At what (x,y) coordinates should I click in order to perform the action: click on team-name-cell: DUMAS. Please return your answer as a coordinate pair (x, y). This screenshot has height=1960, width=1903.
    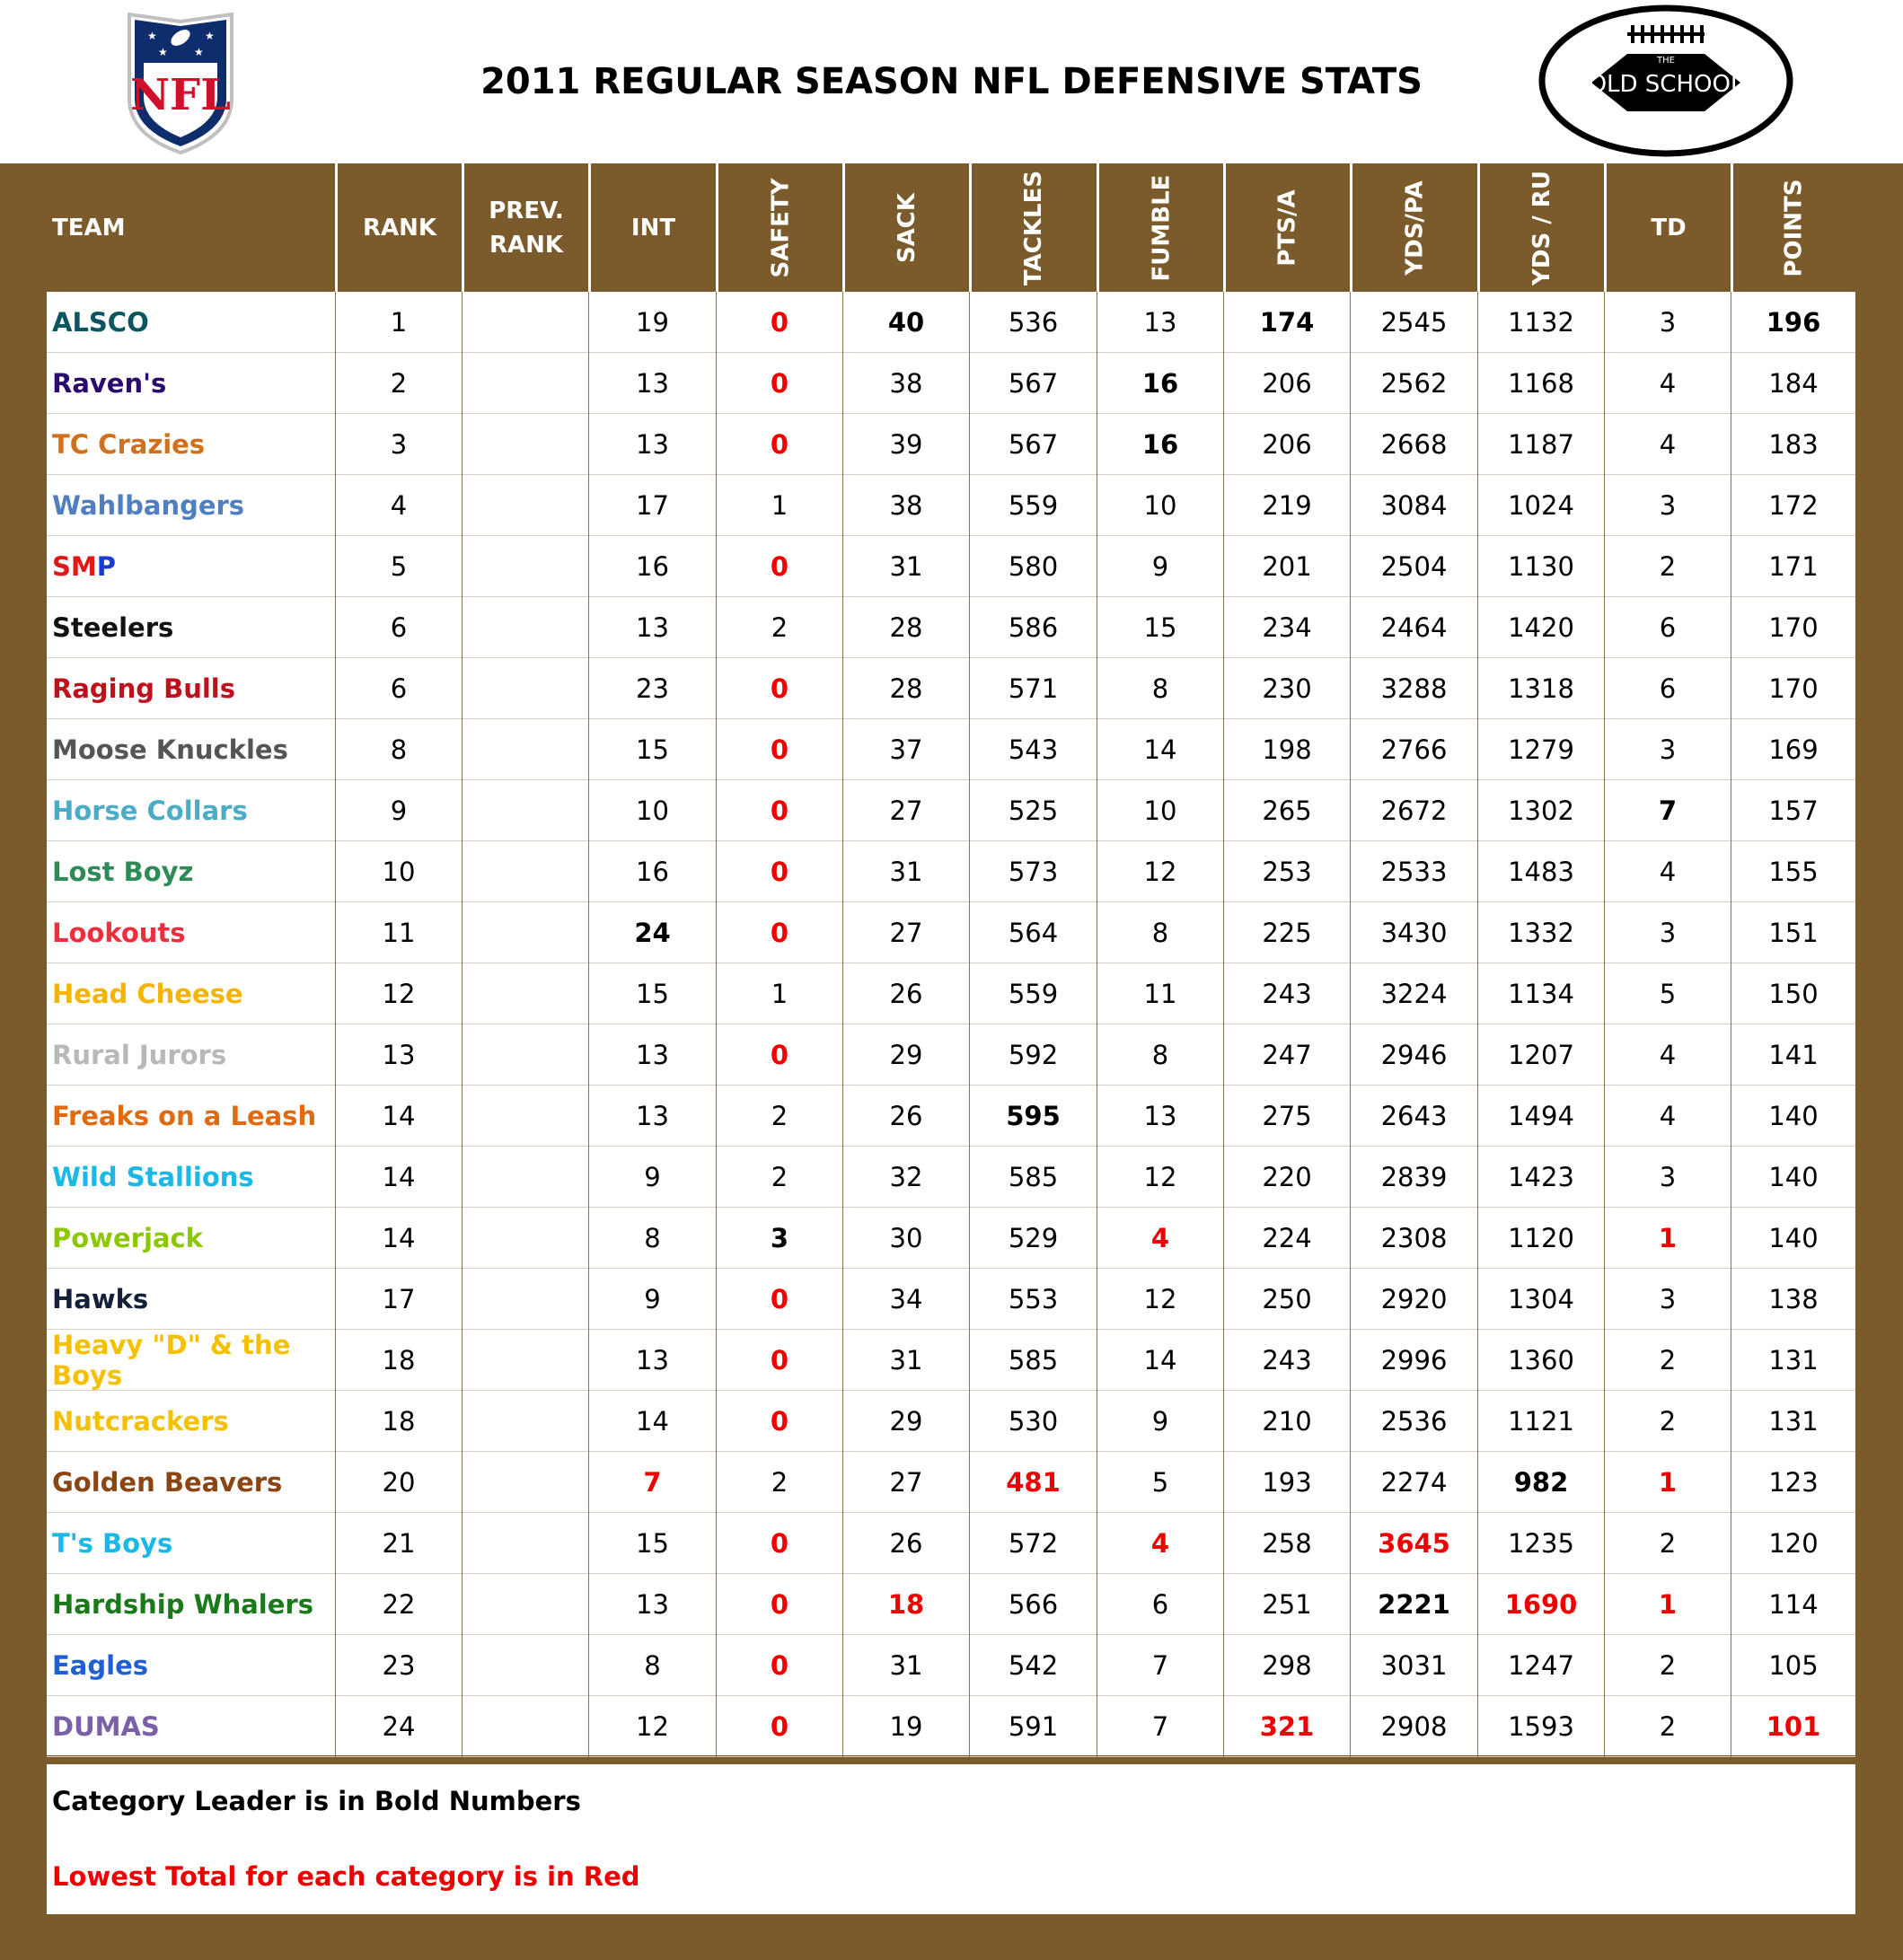
    Looking at the image, I should click on (106, 1726).